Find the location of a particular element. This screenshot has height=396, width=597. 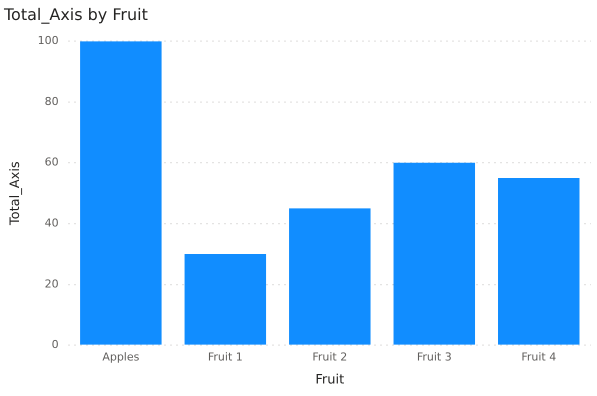

y-tick-label: 80 is located at coordinates (51, 101).